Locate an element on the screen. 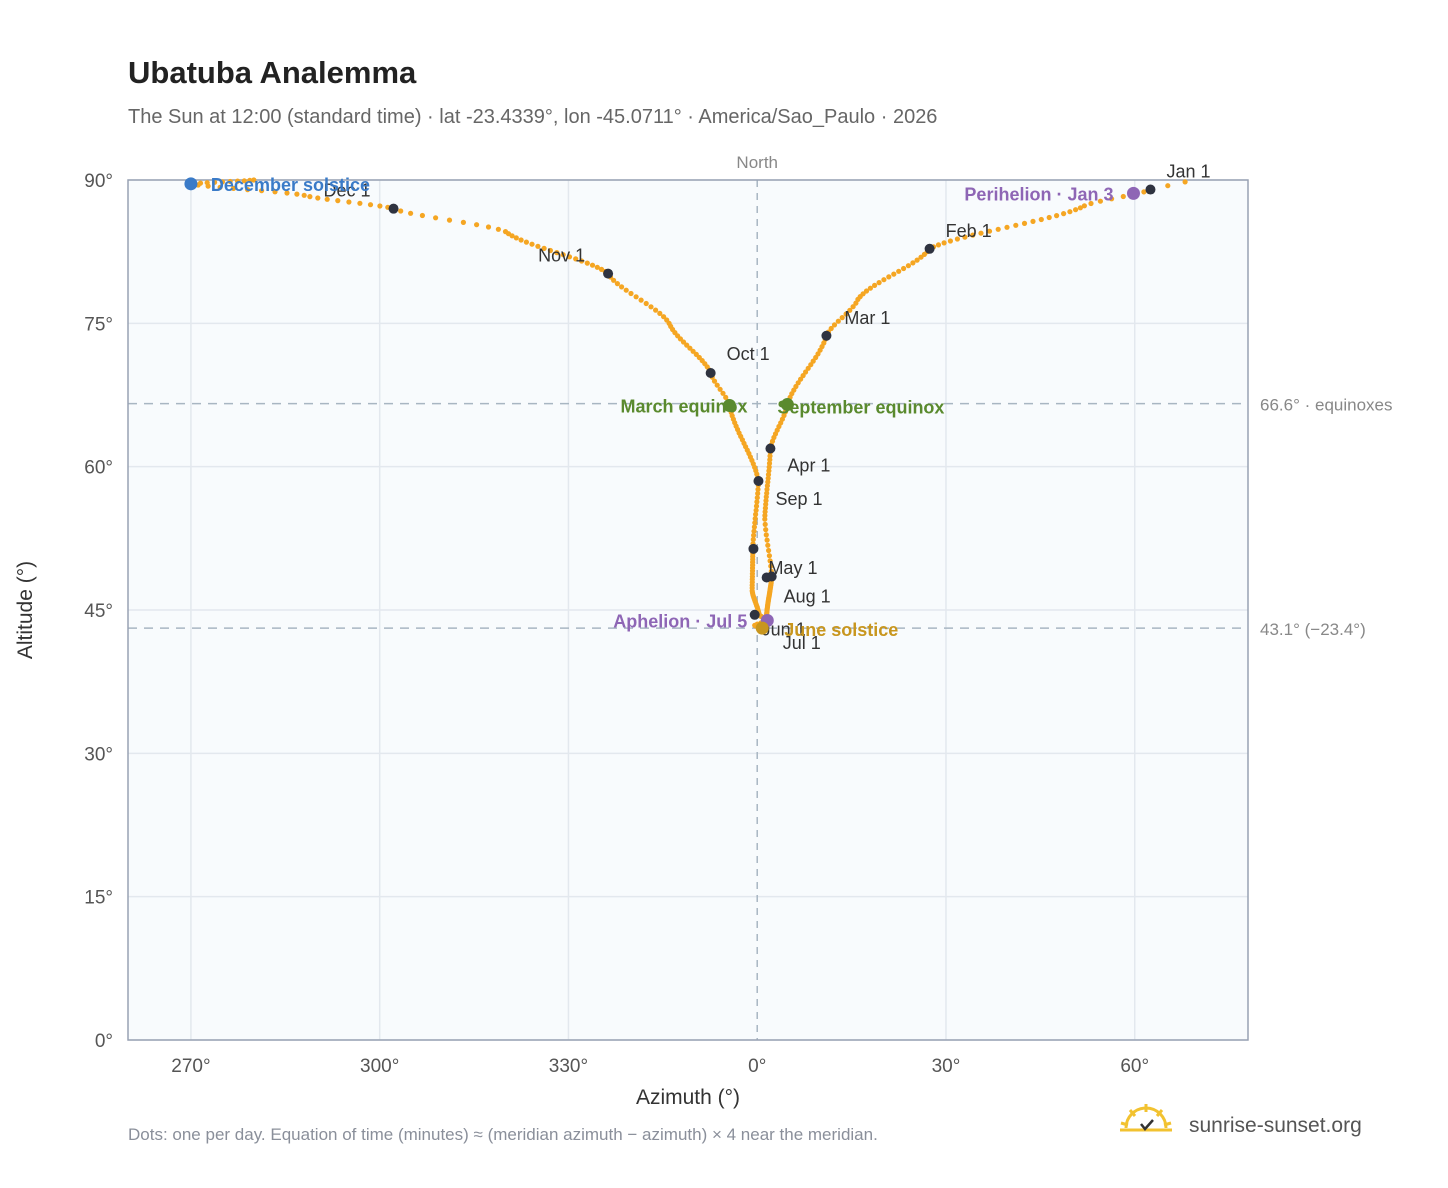 The height and width of the screenshot is (1188, 1448). north-label: North is located at coordinates (757, 162).